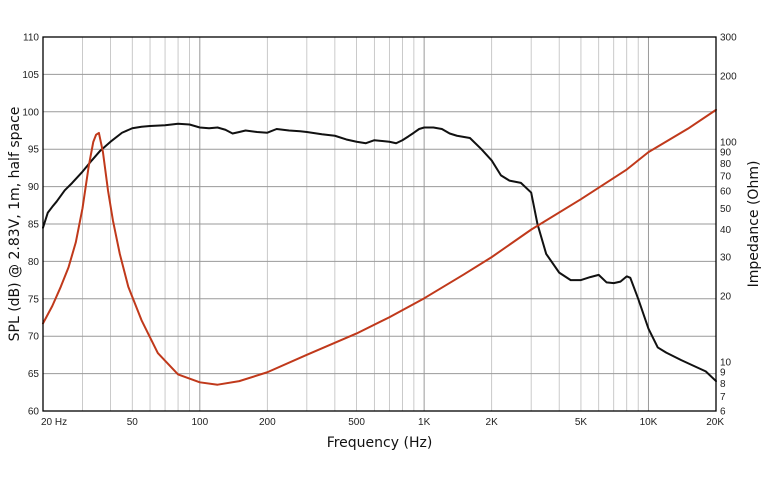  I want to click on y2-tick-label: 30, so click(726, 258).